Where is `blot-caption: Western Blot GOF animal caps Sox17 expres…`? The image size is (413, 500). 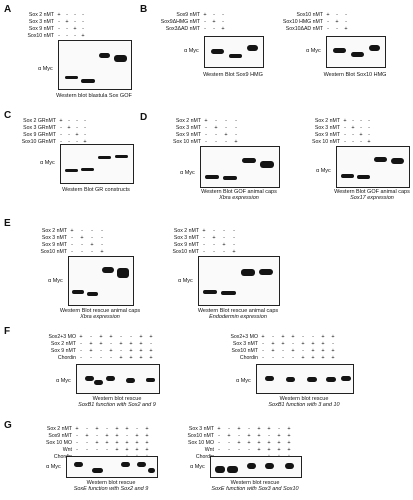 blot-caption: Western Blot GOF animal caps Sox17 expres… is located at coordinates (364, 195).